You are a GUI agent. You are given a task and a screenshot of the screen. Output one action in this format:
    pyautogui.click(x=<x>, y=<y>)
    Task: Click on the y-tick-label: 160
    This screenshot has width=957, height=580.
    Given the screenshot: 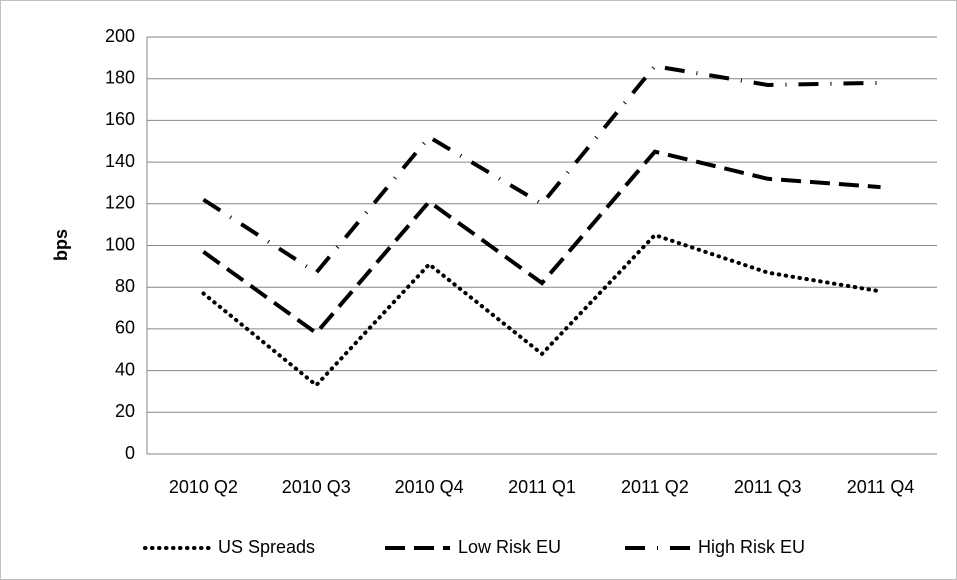 What is the action you would take?
    pyautogui.click(x=120, y=119)
    